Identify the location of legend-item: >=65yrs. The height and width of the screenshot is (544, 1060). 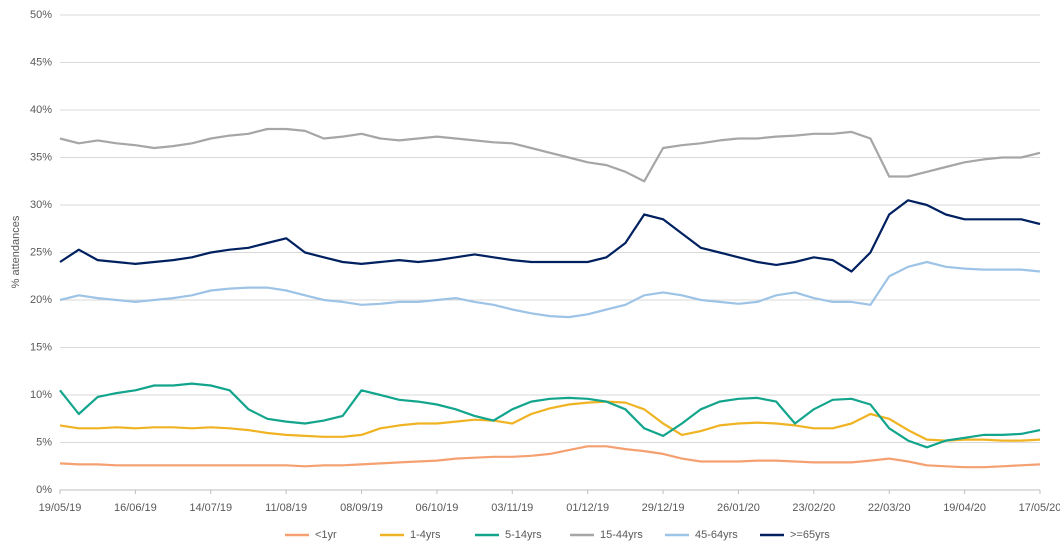
(795, 535).